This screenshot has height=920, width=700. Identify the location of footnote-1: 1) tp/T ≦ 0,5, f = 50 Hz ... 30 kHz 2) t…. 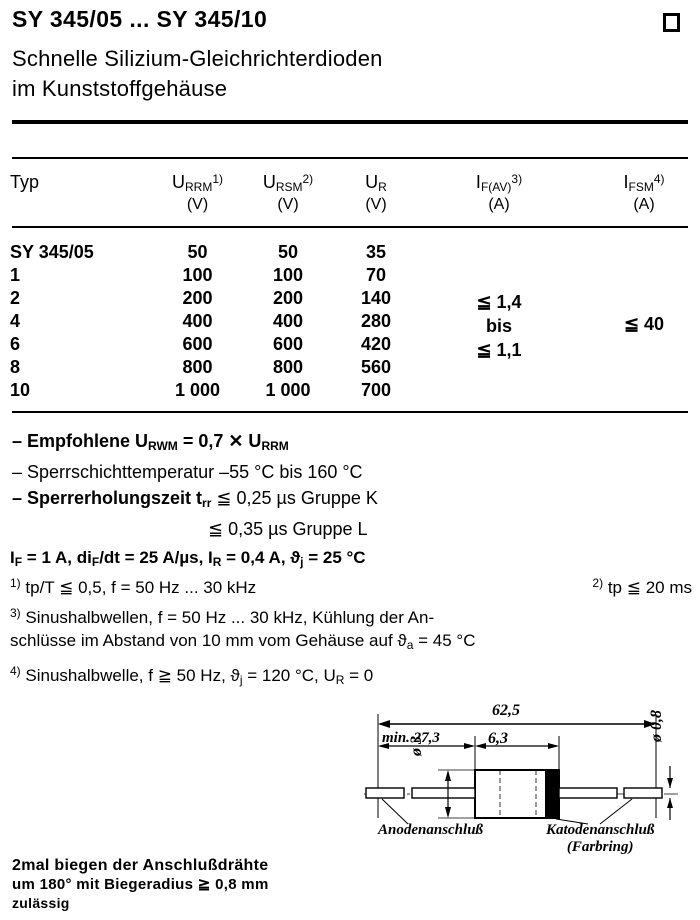
(352, 585).